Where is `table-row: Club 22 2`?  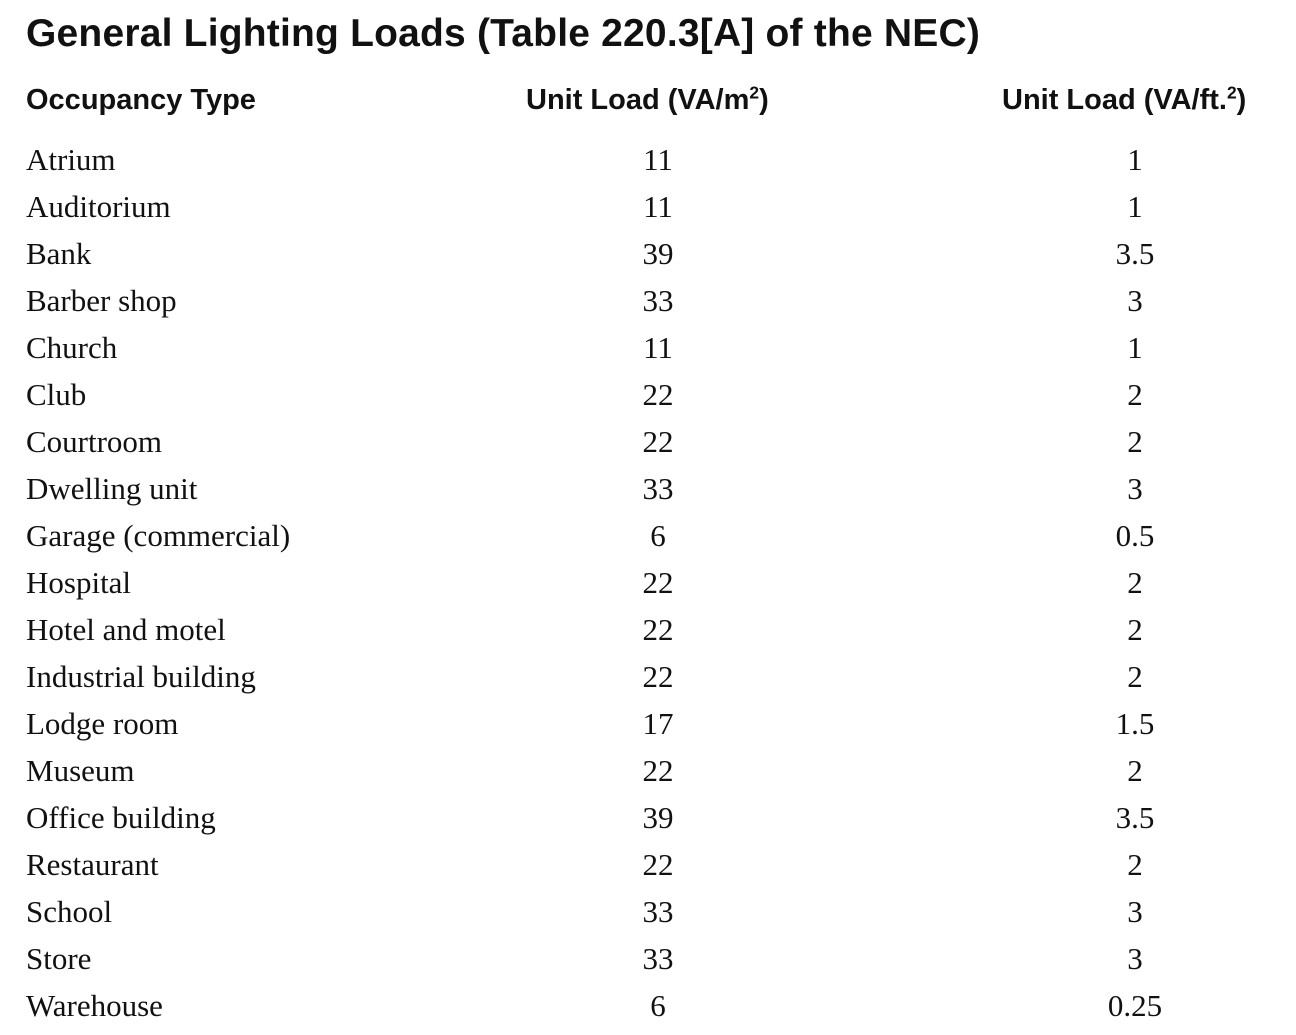
table-row: Club 22 2 is located at coordinates (648, 400).